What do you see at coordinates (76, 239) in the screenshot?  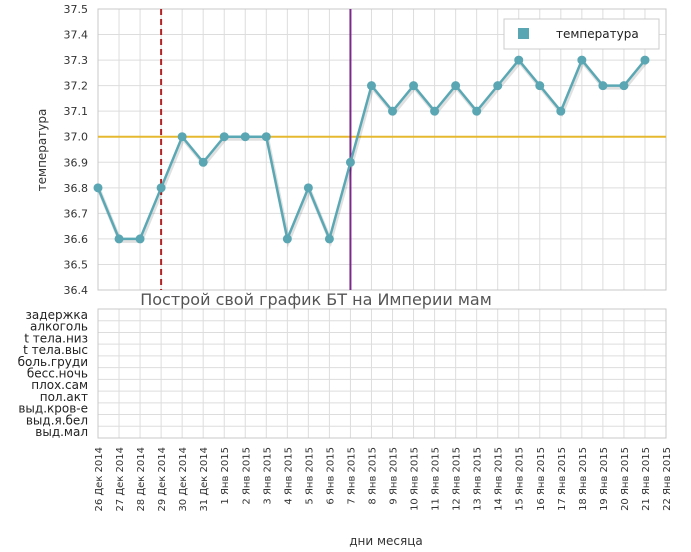 I see `y-tick-label: 36.6` at bounding box center [76, 239].